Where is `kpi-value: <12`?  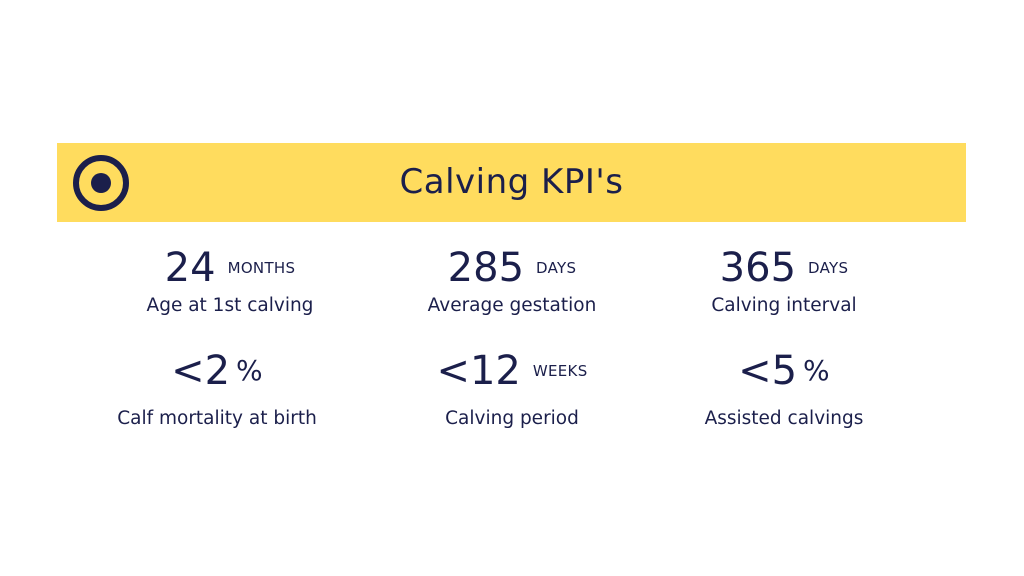 kpi-value: <12 is located at coordinates (478, 371).